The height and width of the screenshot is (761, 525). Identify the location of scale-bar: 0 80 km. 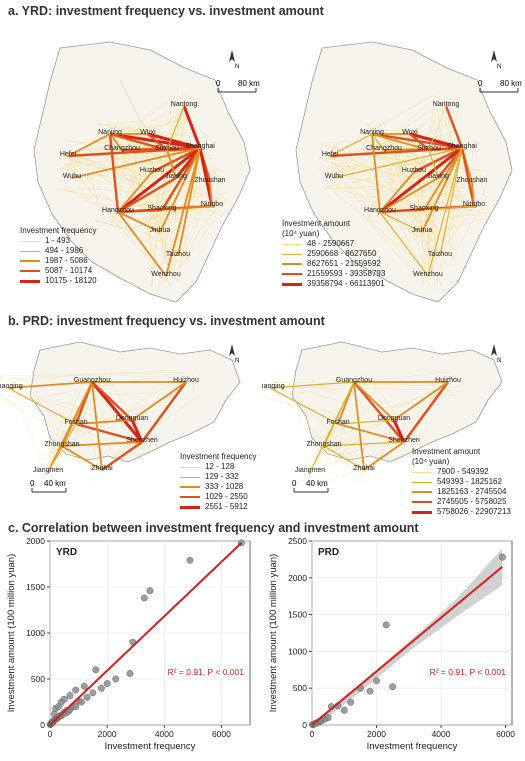
(238, 86).